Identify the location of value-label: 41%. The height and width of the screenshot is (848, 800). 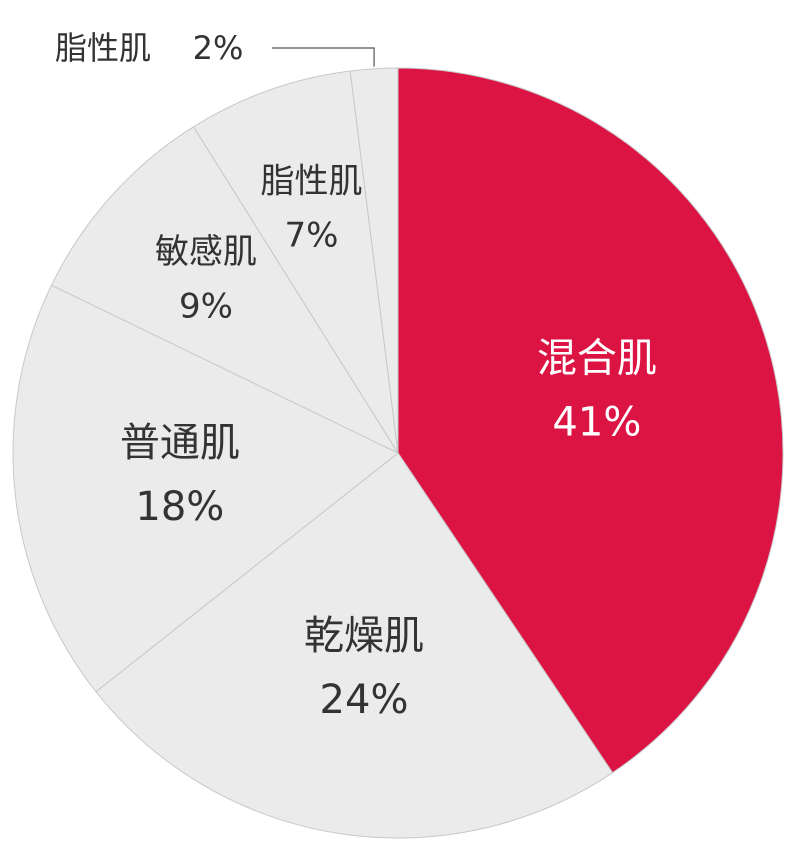
(596, 422).